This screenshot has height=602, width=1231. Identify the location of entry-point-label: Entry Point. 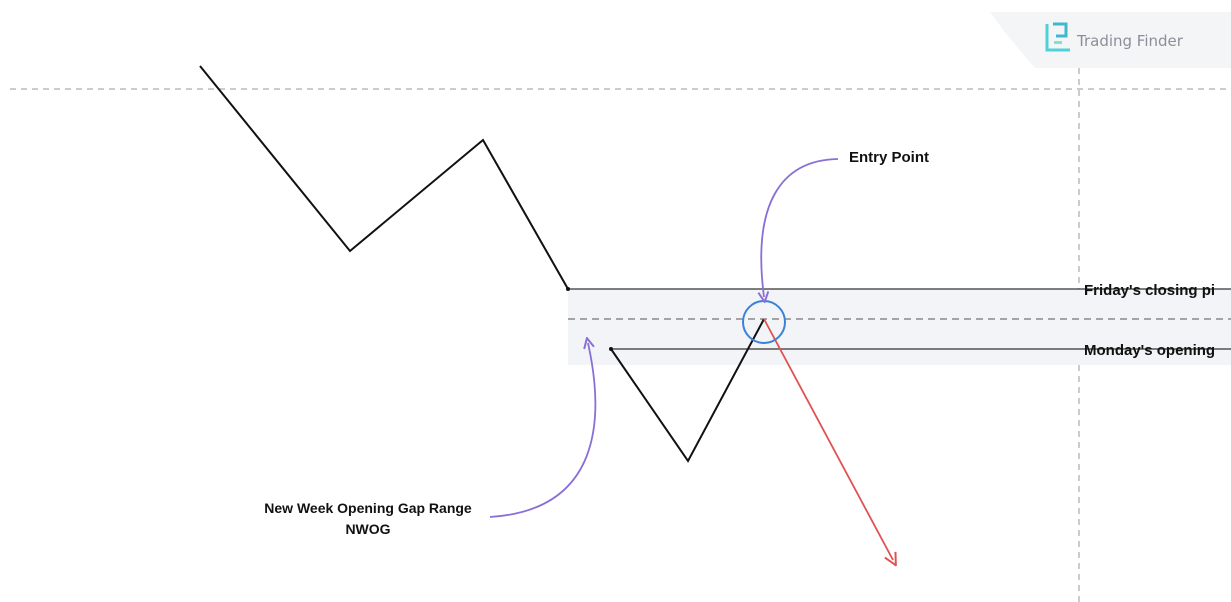
(889, 157).